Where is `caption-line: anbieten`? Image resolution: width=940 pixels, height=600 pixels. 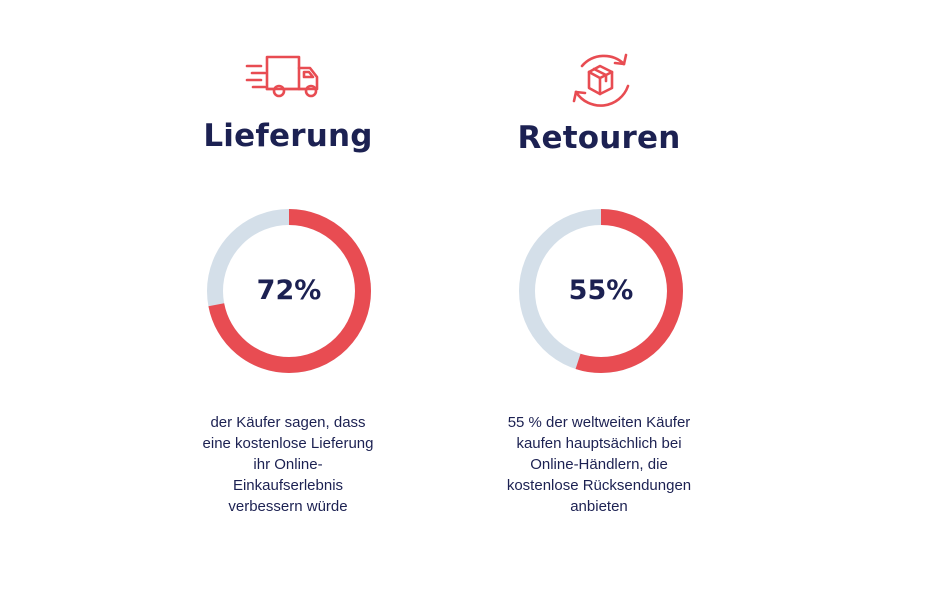 caption-line: anbieten is located at coordinates (599, 506).